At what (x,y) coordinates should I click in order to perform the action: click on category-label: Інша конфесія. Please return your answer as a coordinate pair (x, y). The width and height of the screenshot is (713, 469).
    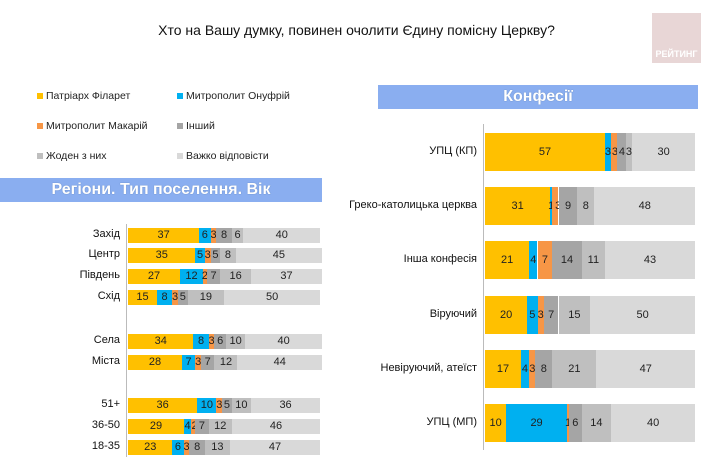
    Looking at the image, I should click on (440, 259).